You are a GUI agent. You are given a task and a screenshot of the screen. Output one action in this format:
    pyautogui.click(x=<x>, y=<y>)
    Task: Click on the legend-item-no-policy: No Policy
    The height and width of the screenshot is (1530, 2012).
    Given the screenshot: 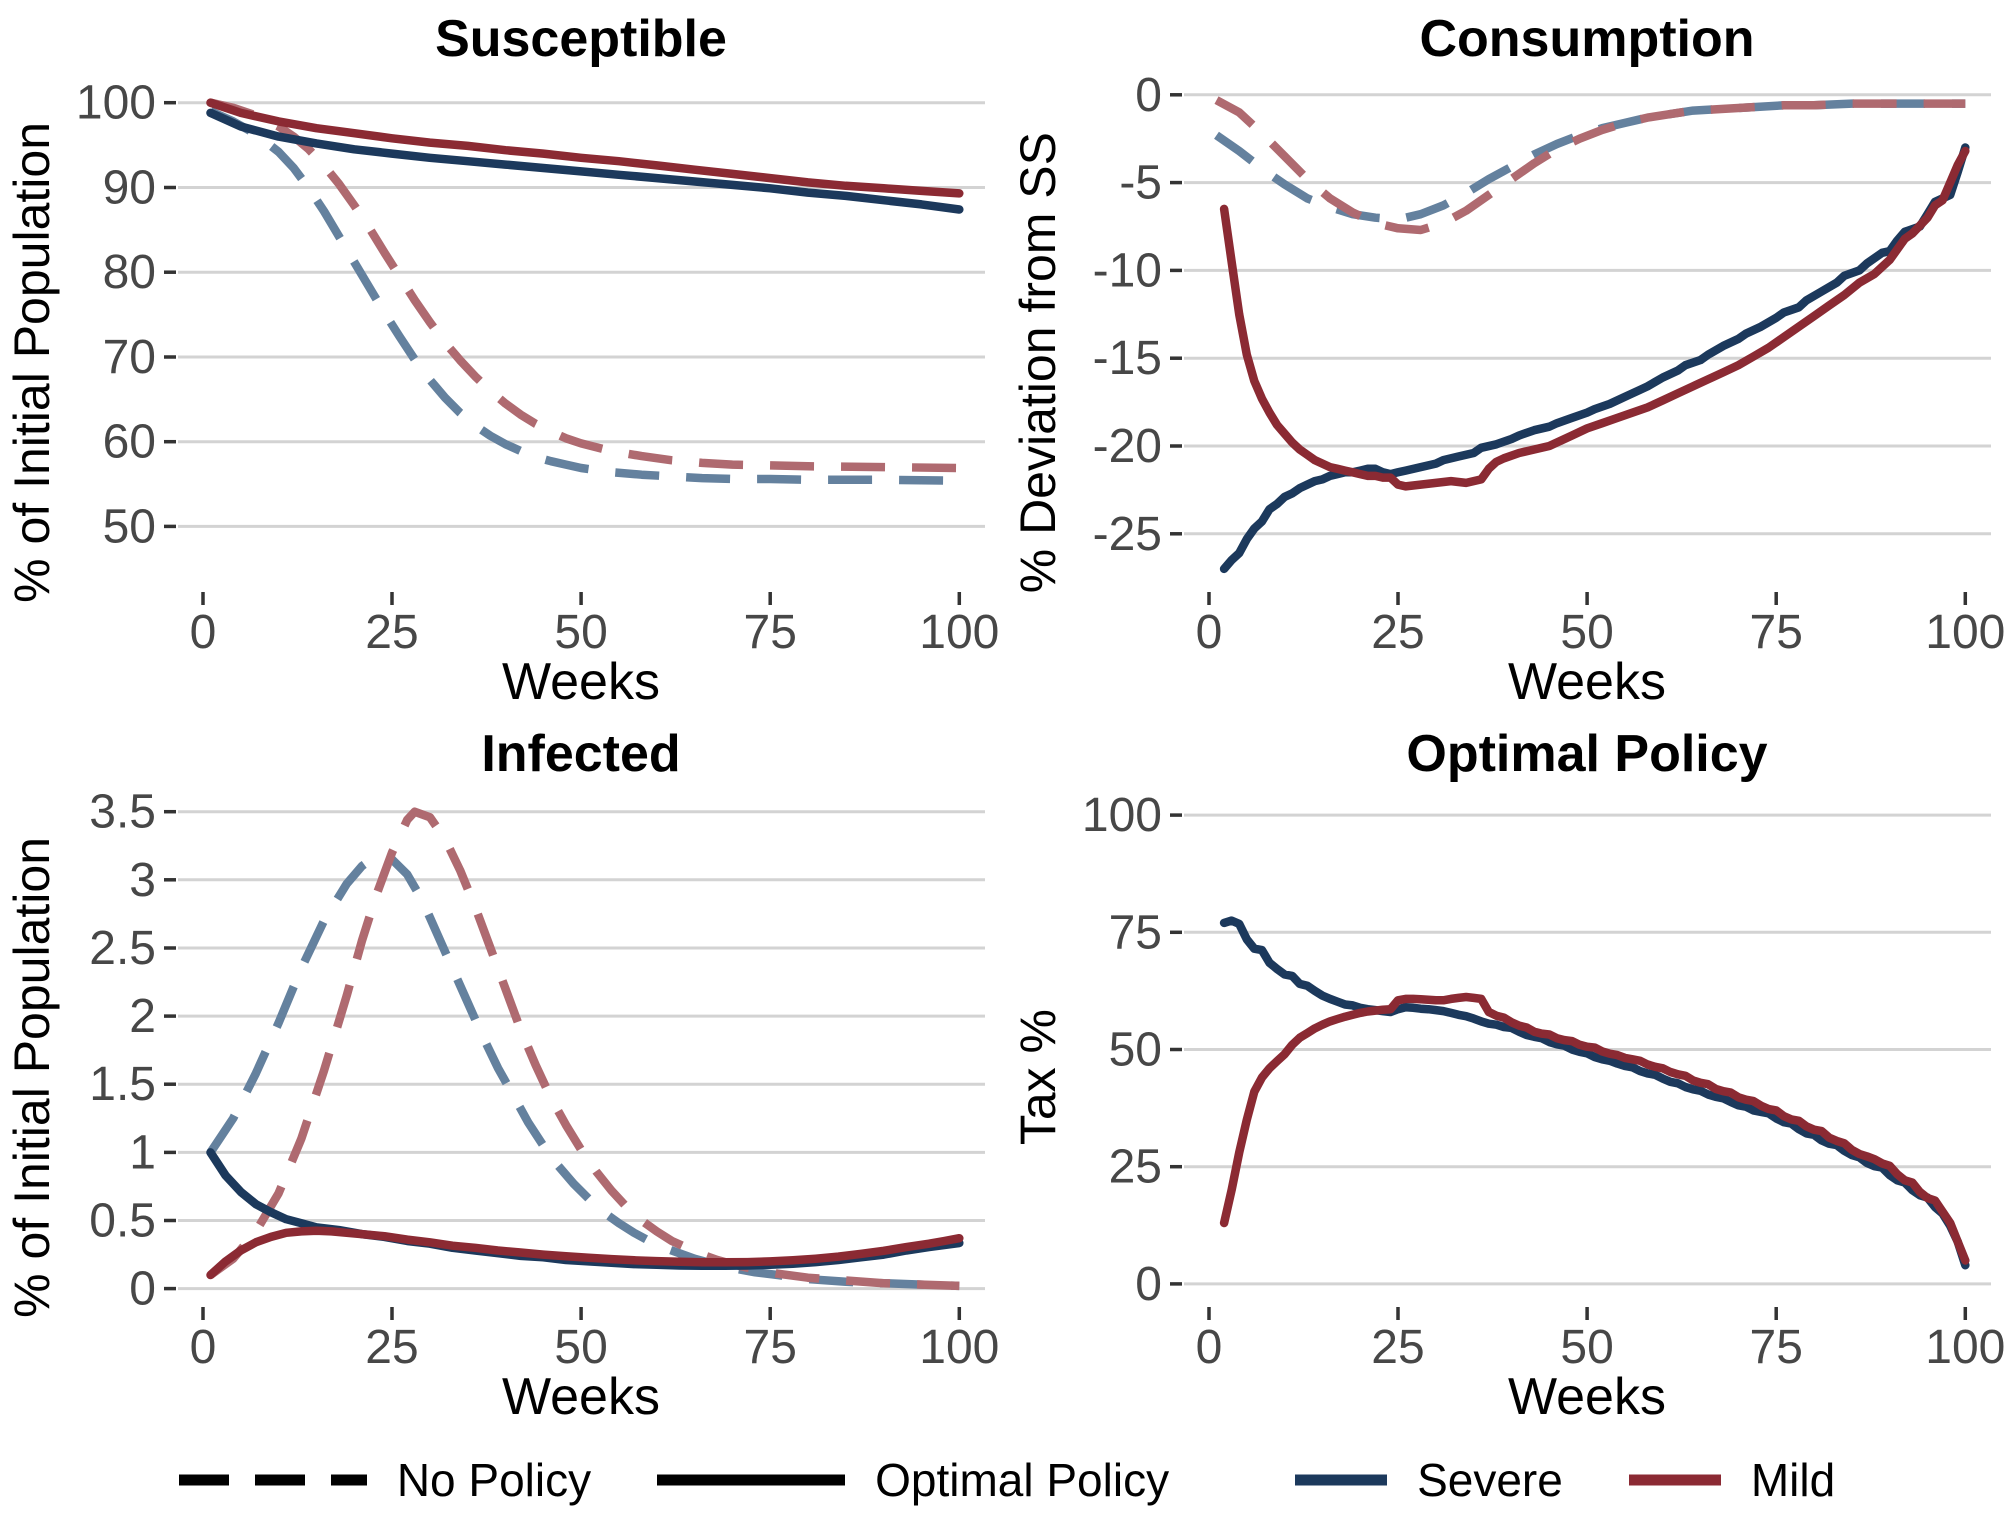 What is the action you would take?
    pyautogui.click(x=384, y=1480)
    